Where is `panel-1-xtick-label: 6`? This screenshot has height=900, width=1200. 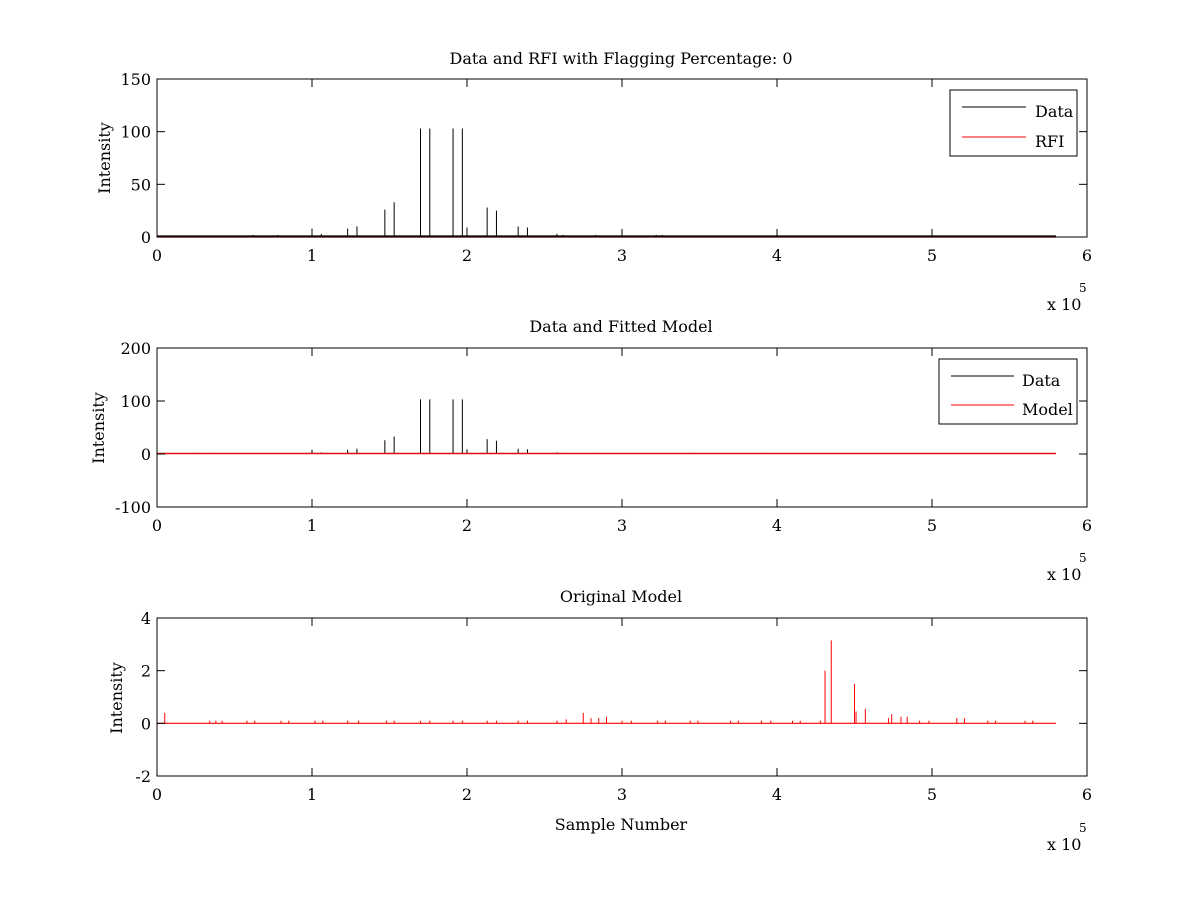
panel-1-xtick-label: 6 is located at coordinates (1087, 255).